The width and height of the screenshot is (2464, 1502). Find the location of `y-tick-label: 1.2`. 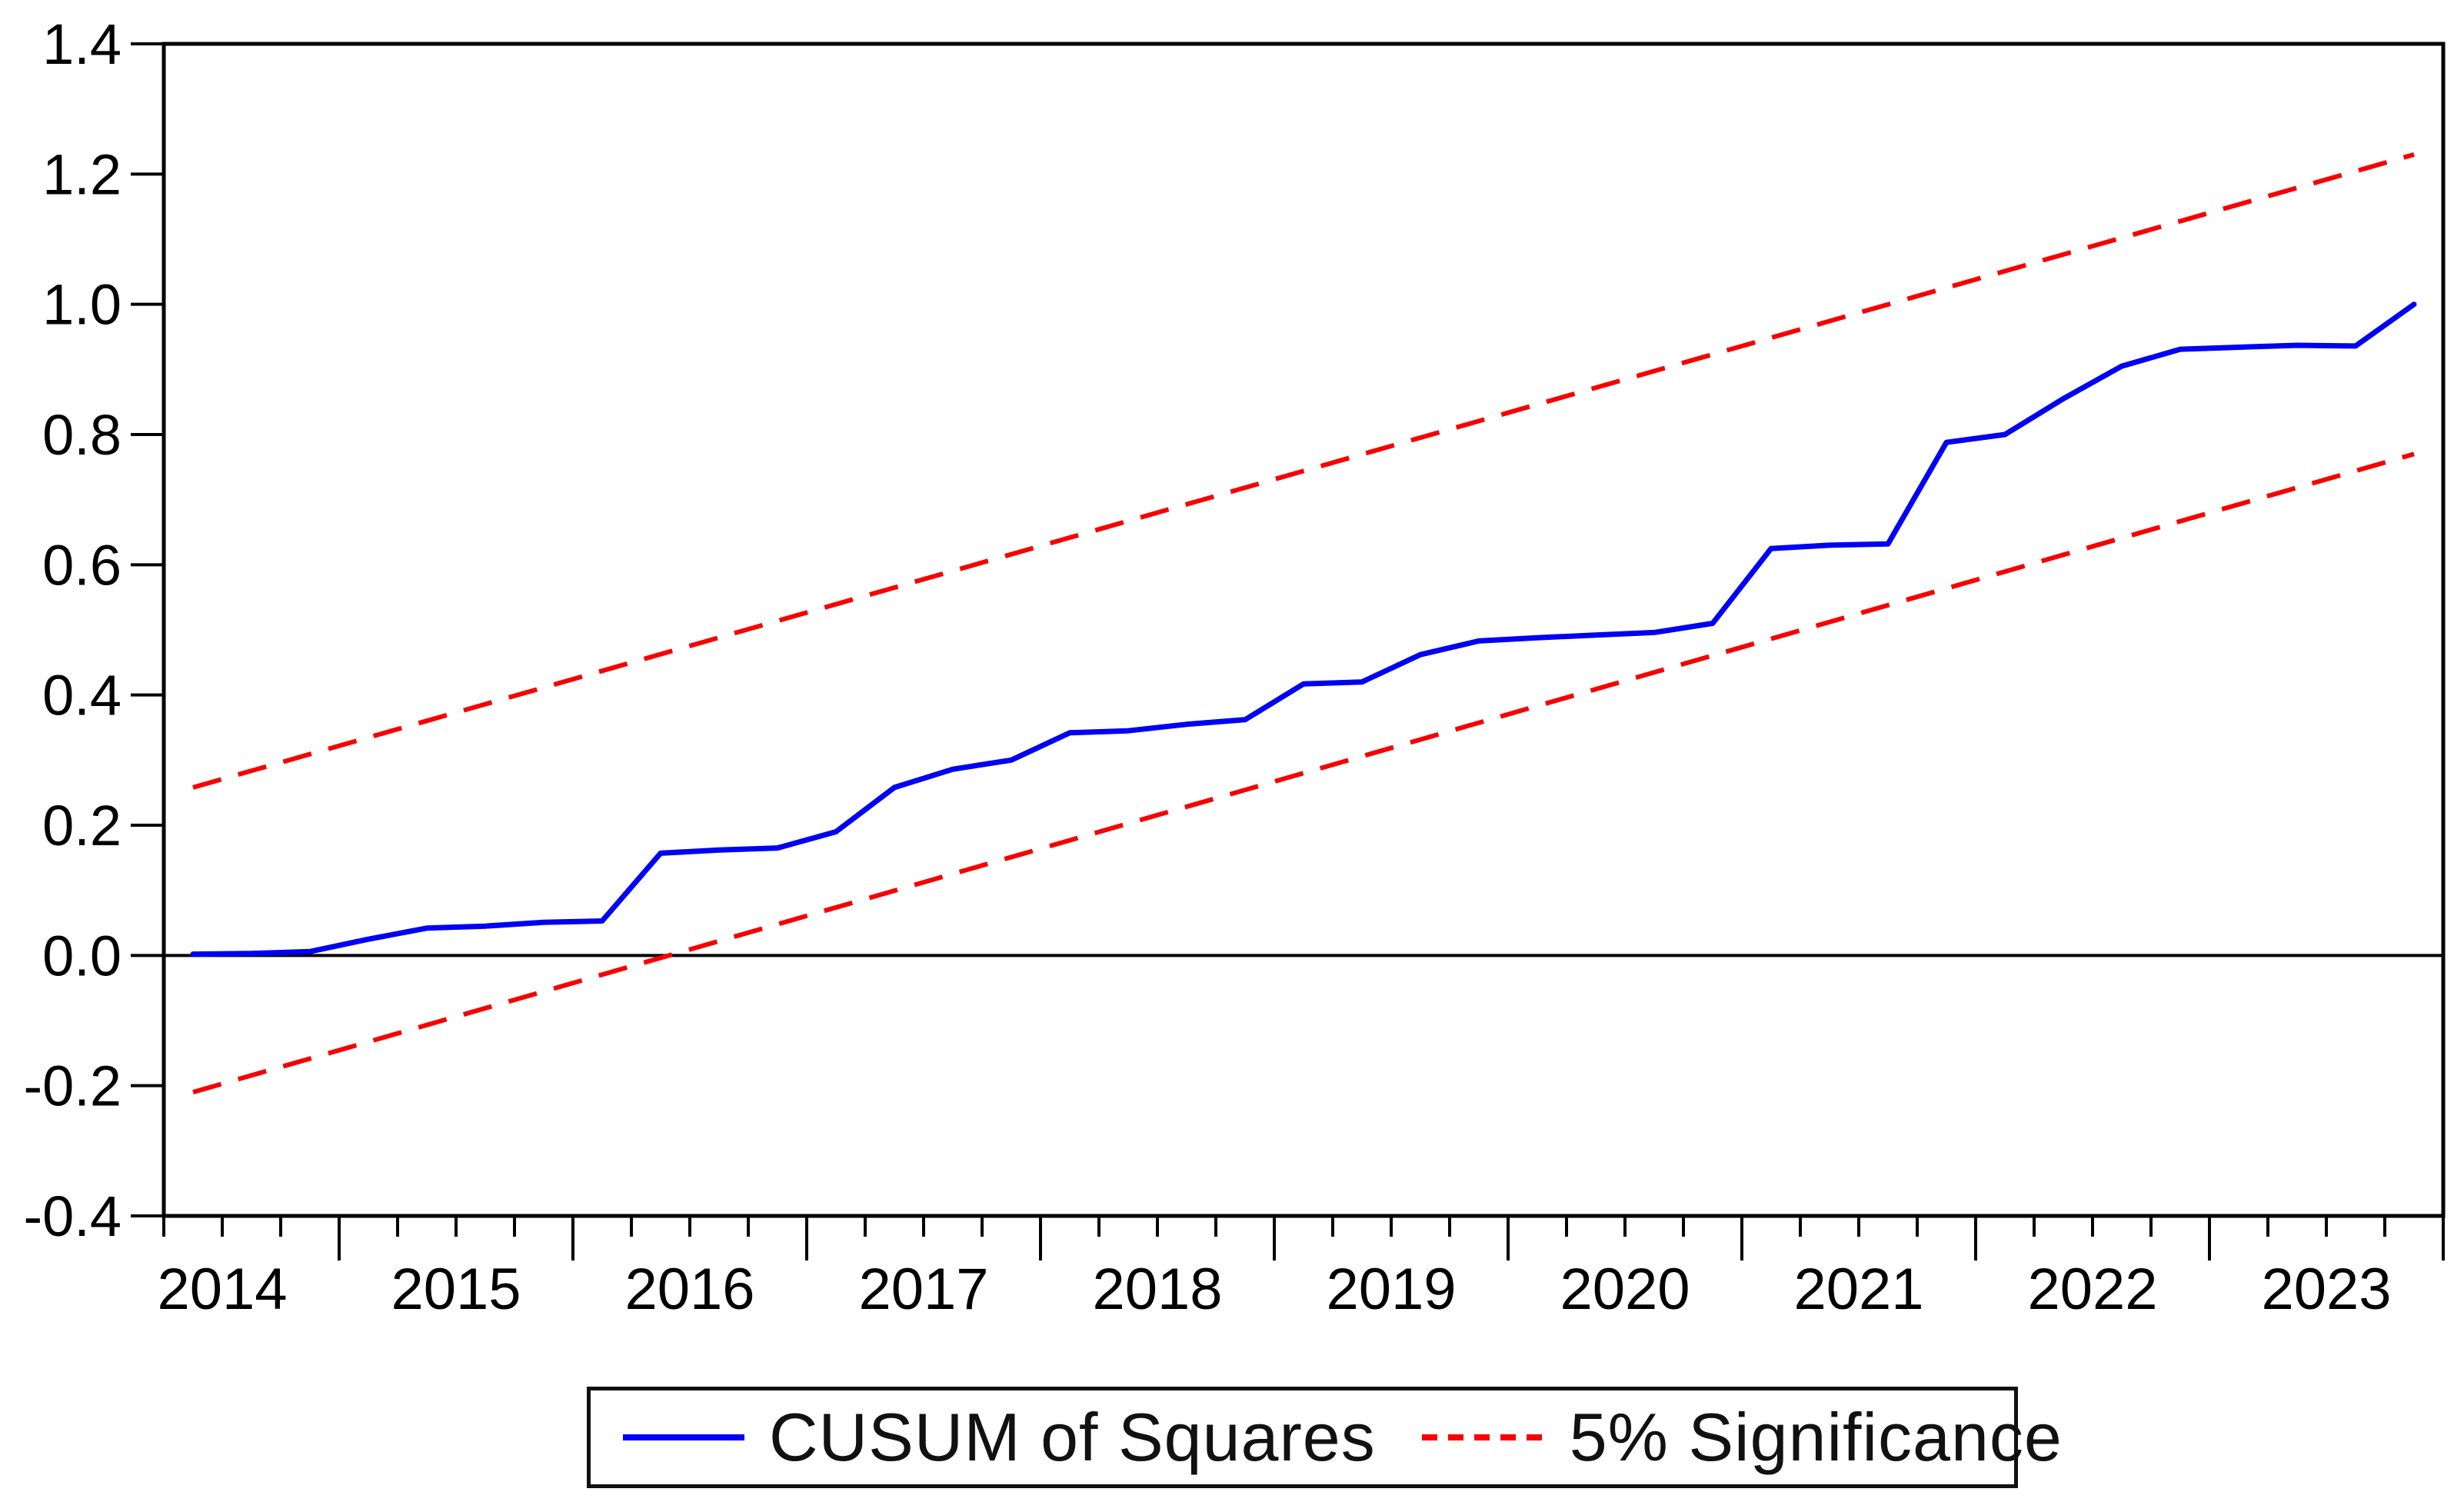

y-tick-label: 1.2 is located at coordinates (82, 174).